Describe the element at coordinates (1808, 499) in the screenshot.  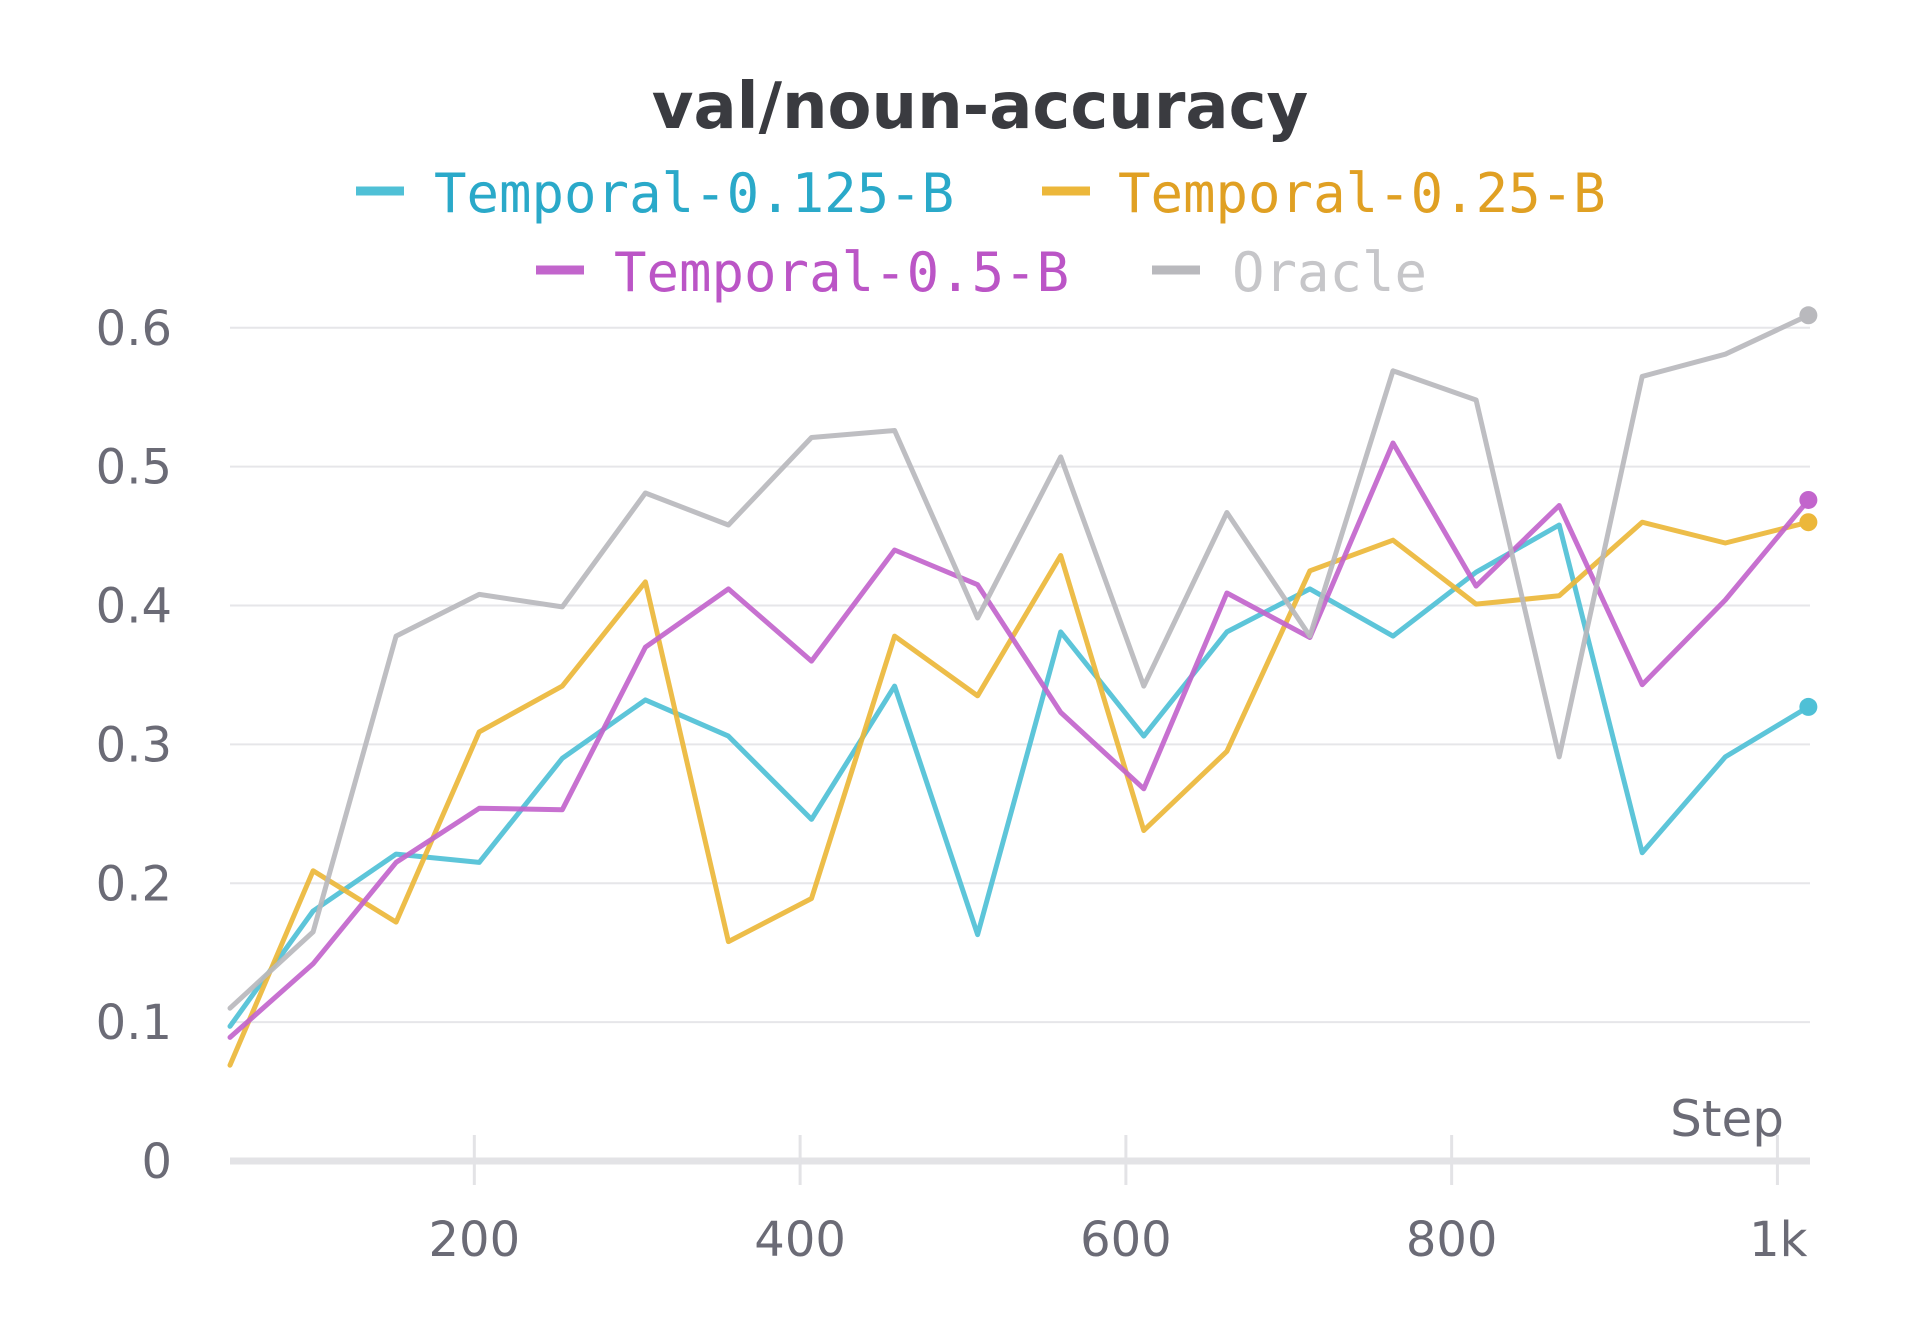
I see `series-end-point-temporal-0-5-b` at that location.